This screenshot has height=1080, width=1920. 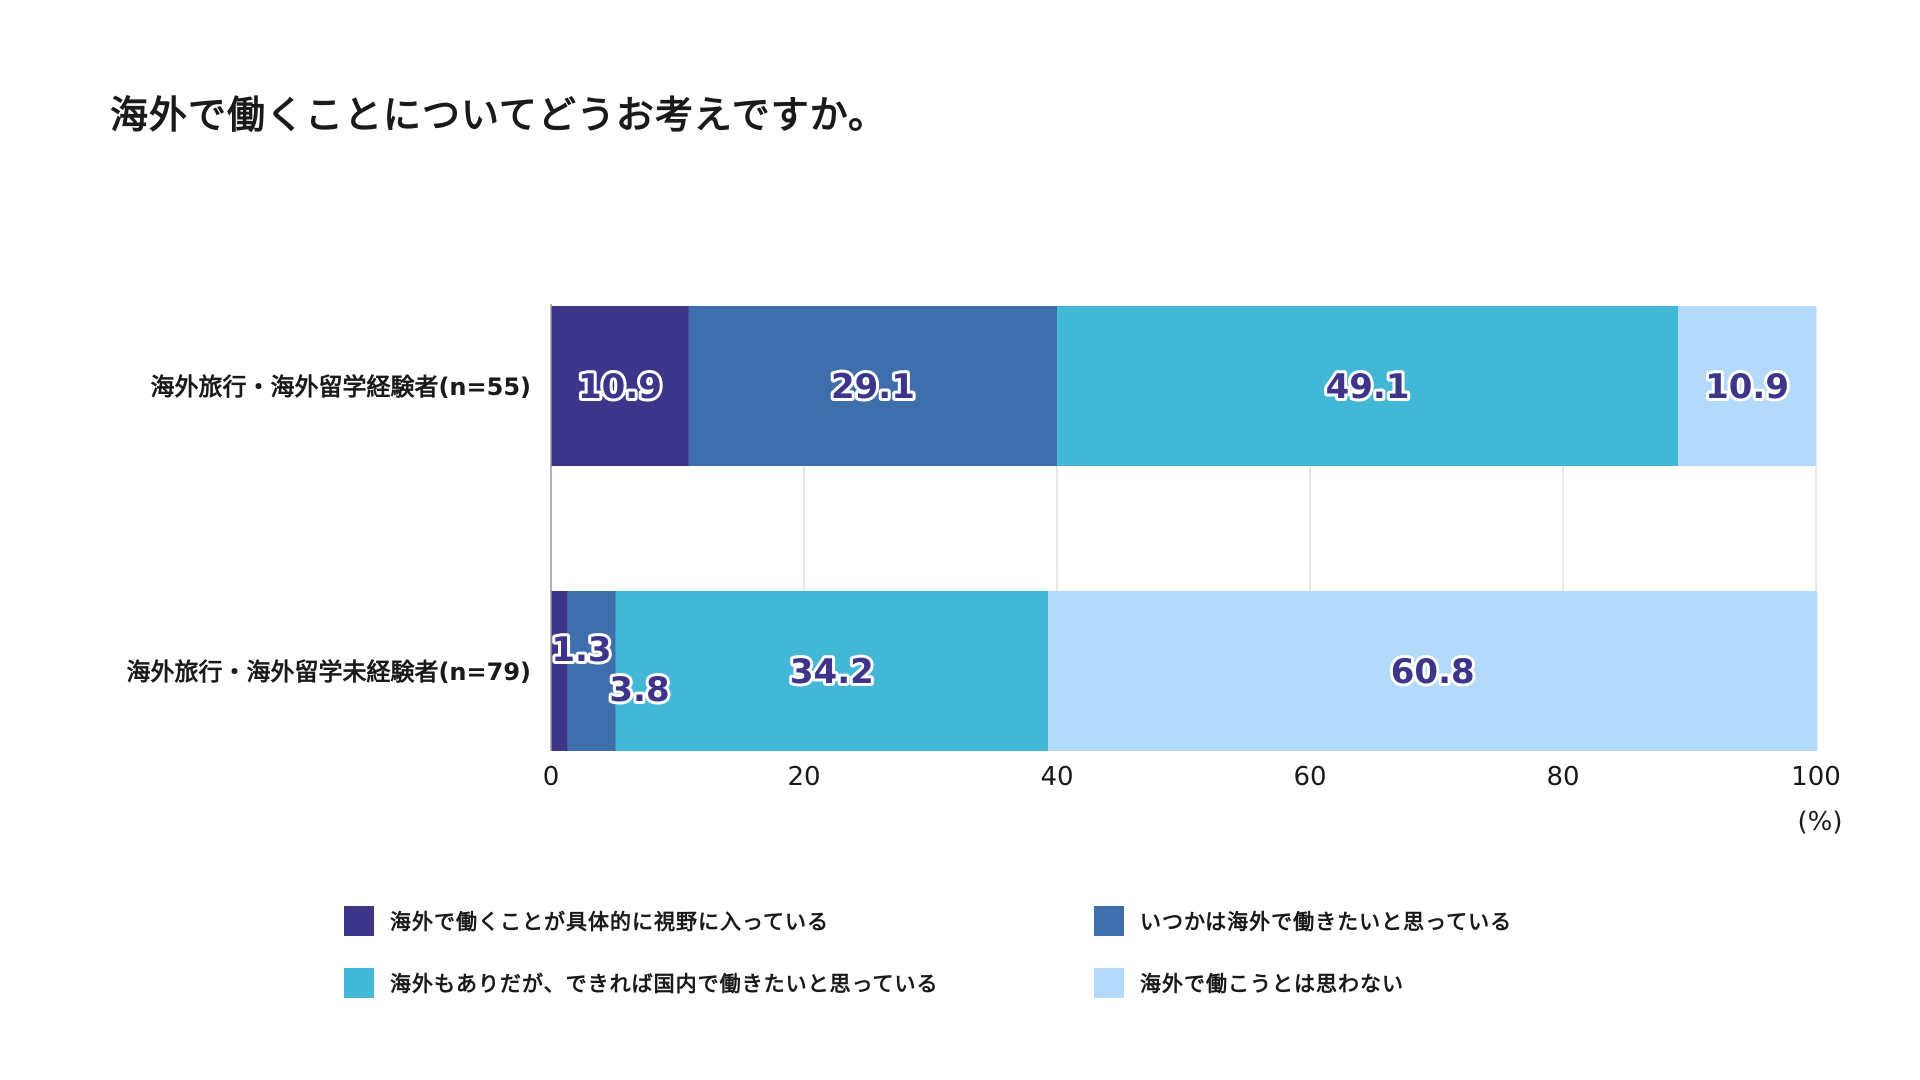 I want to click on legend-item-4: 海外で働こうとは思わない, so click(x=1249, y=983).